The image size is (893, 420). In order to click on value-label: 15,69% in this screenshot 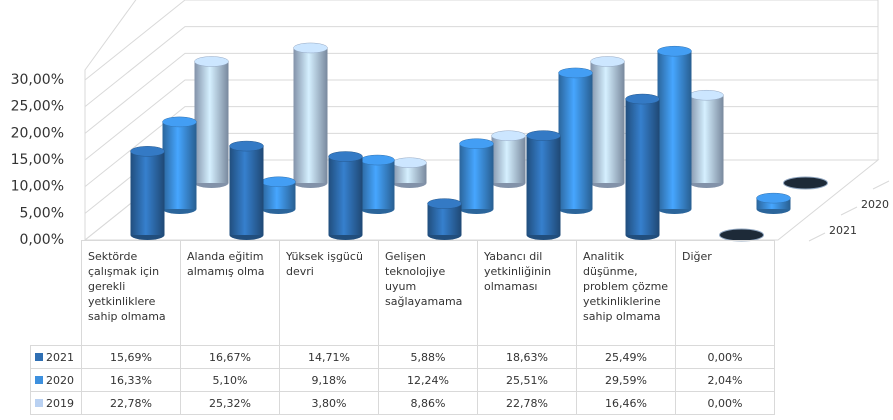, I will do `click(131, 357)`.